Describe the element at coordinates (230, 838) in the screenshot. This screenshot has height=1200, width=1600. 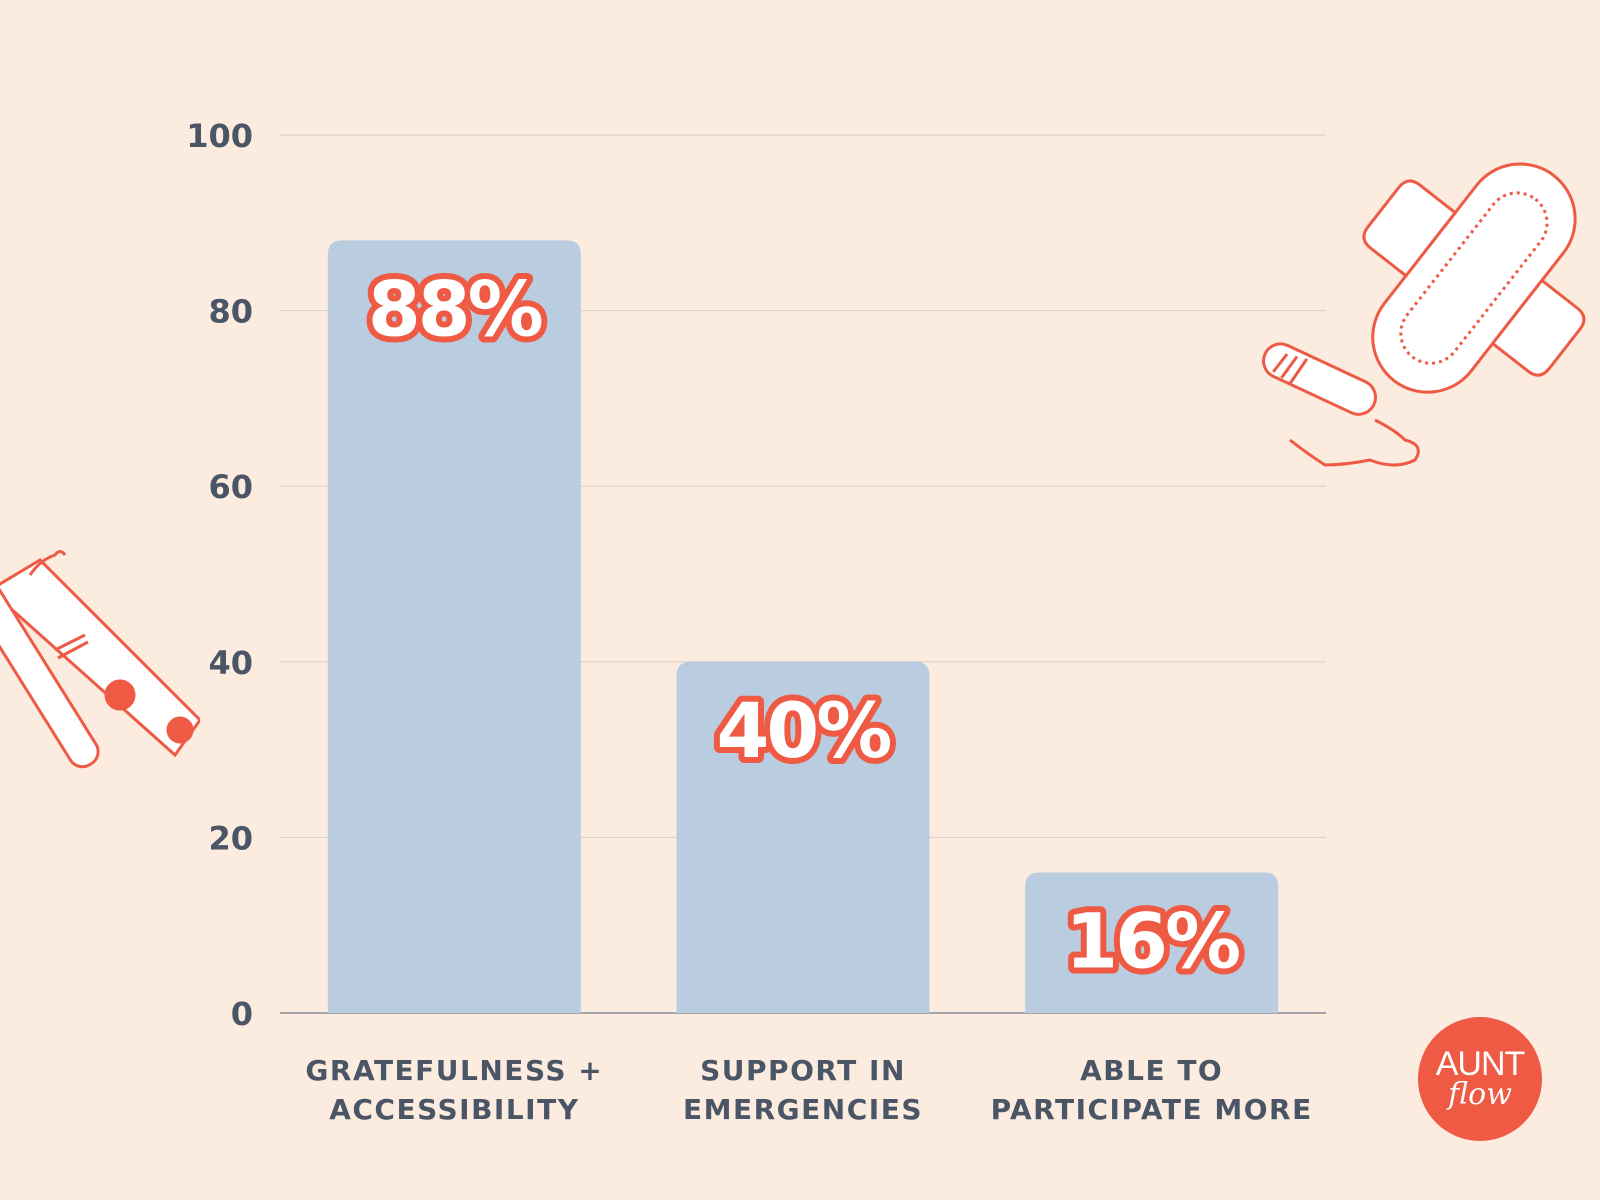
I see `y-tick-label: 20` at that location.